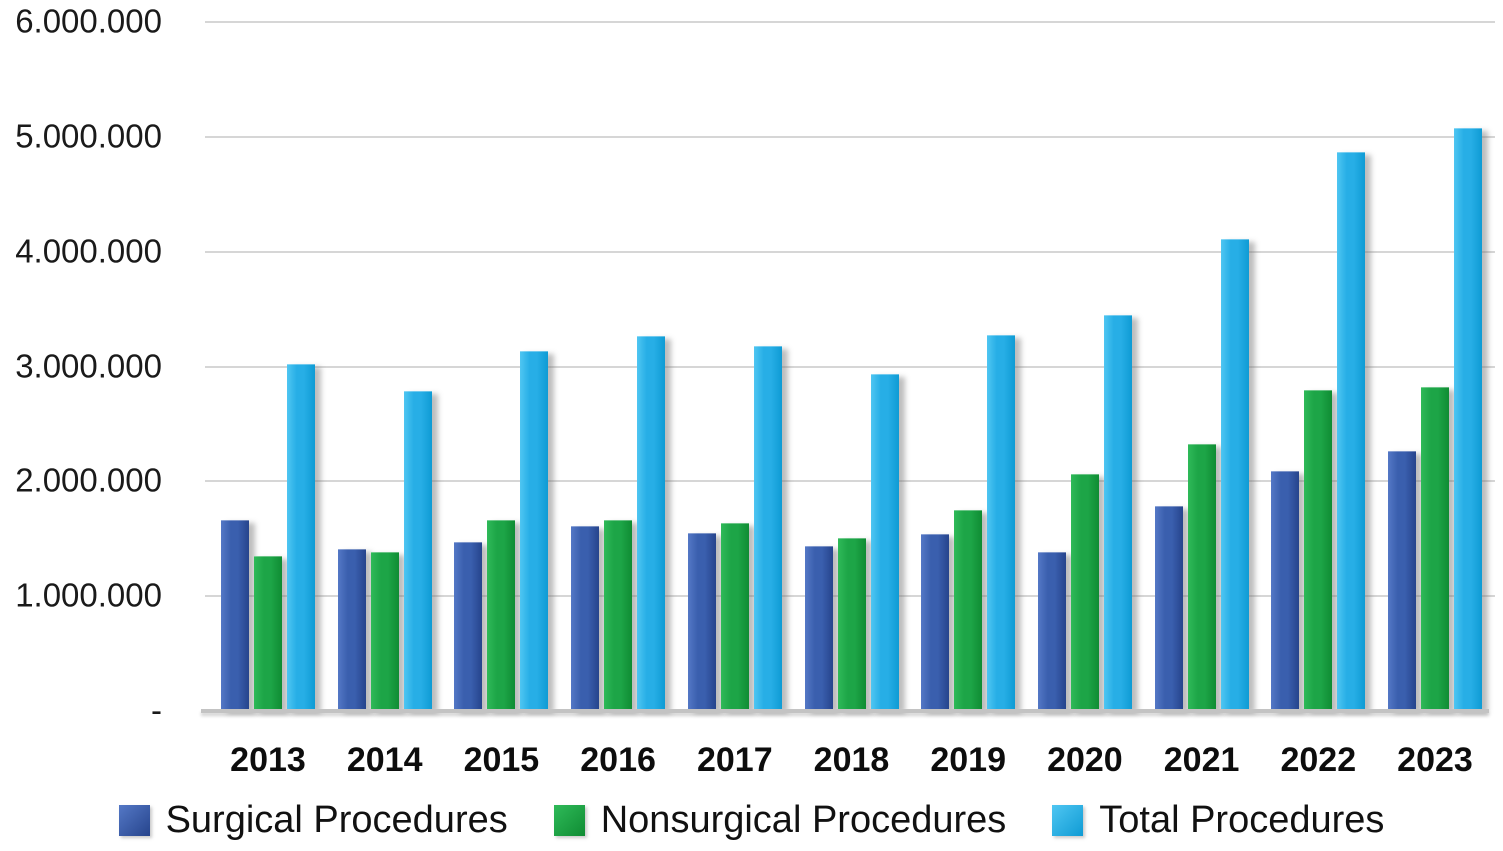  I want to click on legend-item-total: Total Procedures, so click(1218, 820).